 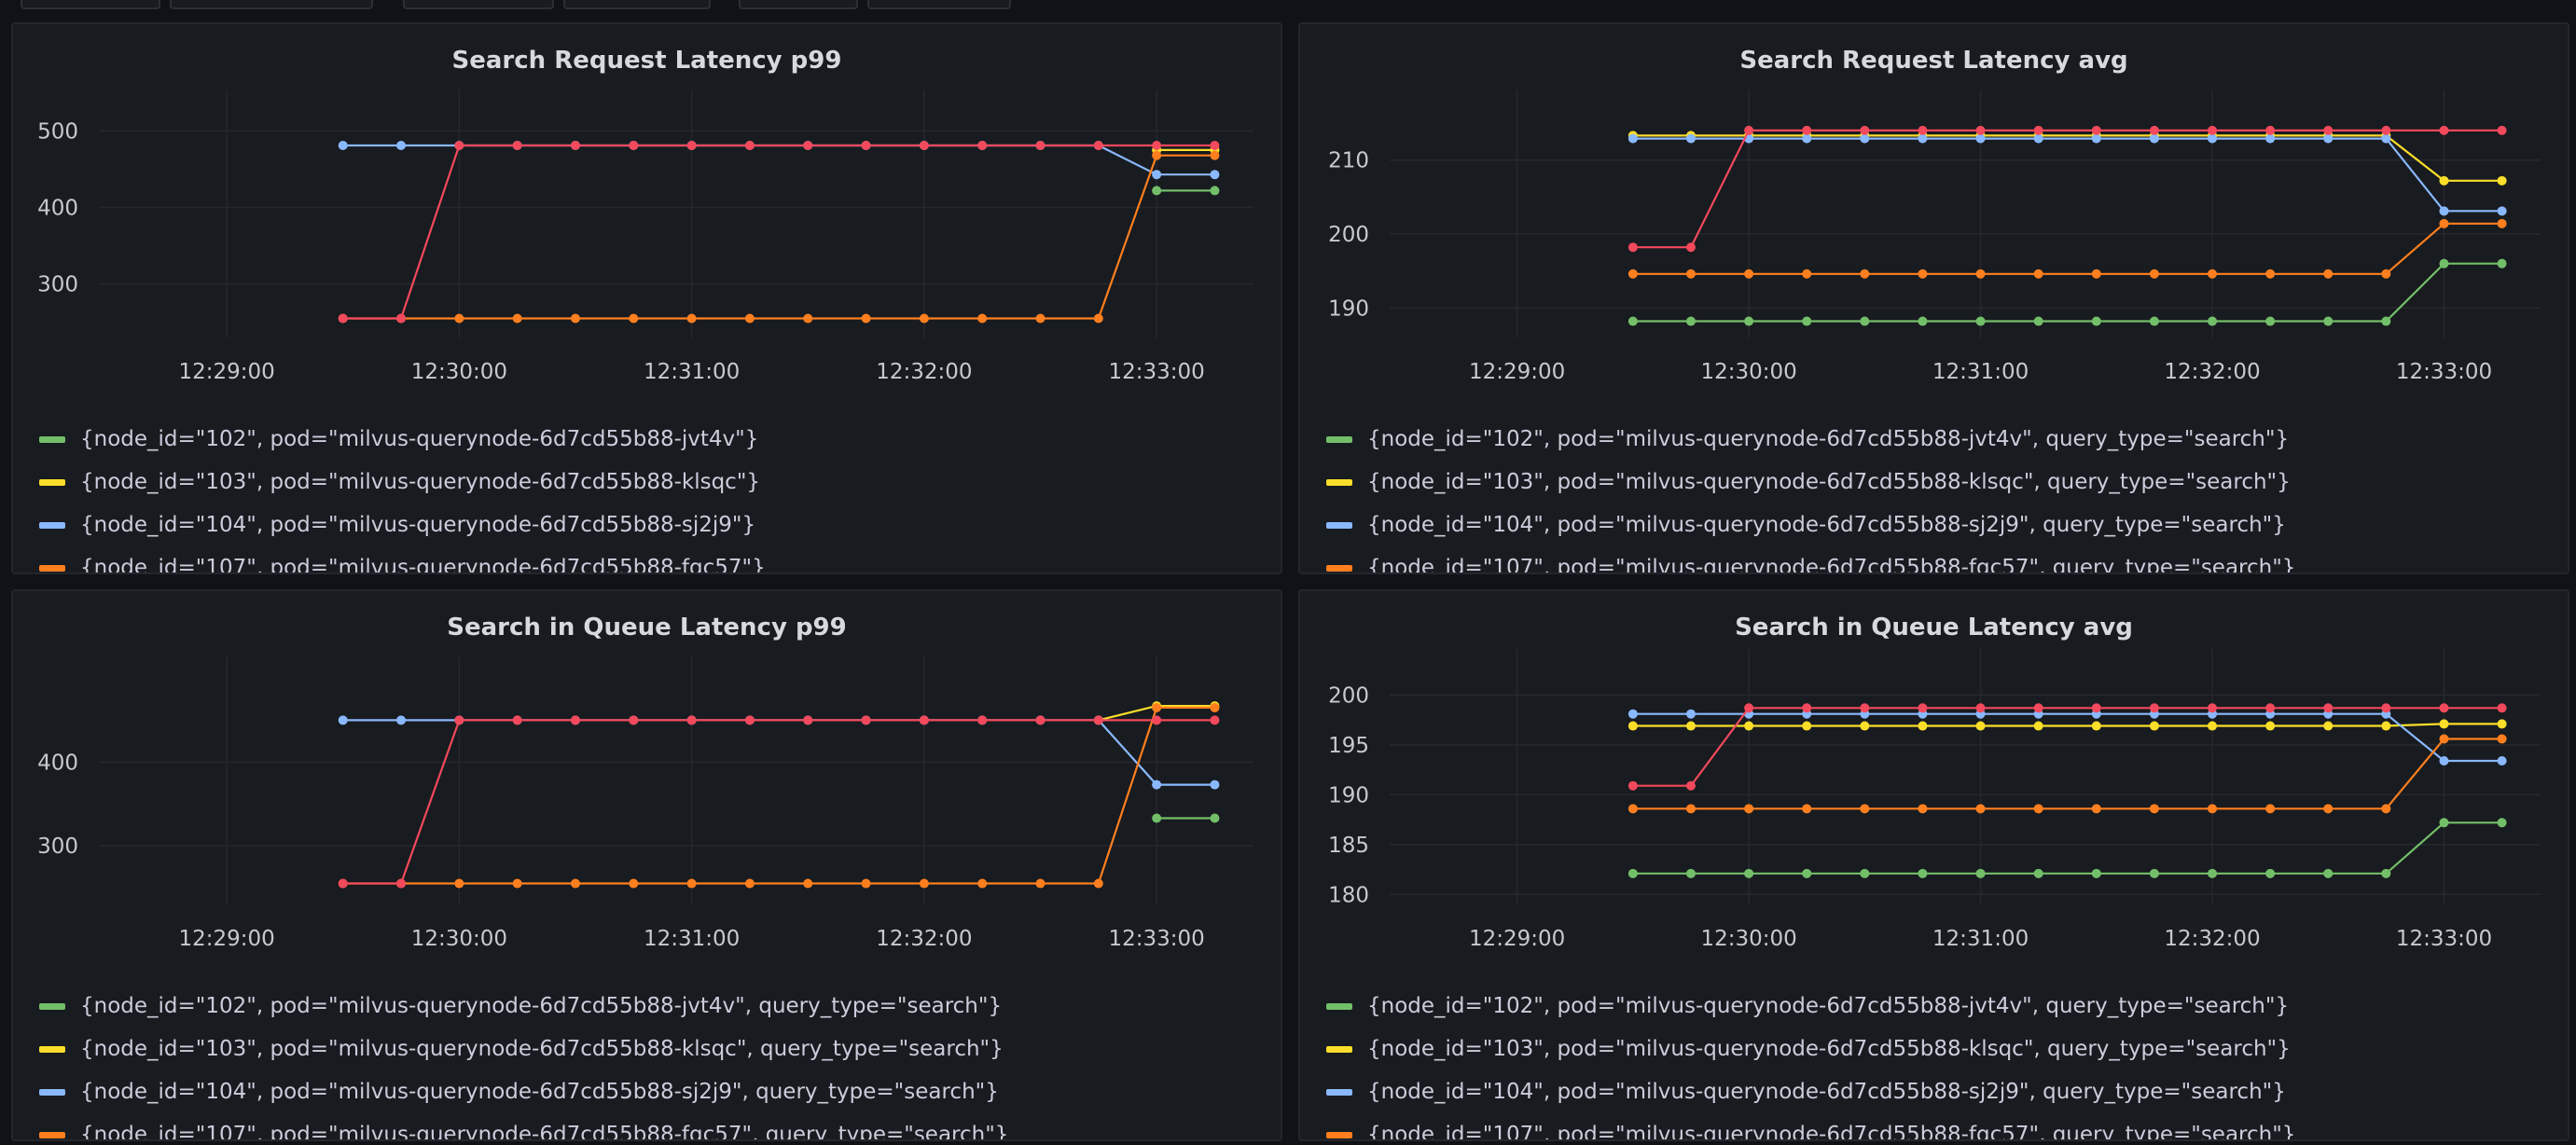 What do you see at coordinates (1934, 627) in the screenshot?
I see `panel-title: Search in Queue Latency avg` at bounding box center [1934, 627].